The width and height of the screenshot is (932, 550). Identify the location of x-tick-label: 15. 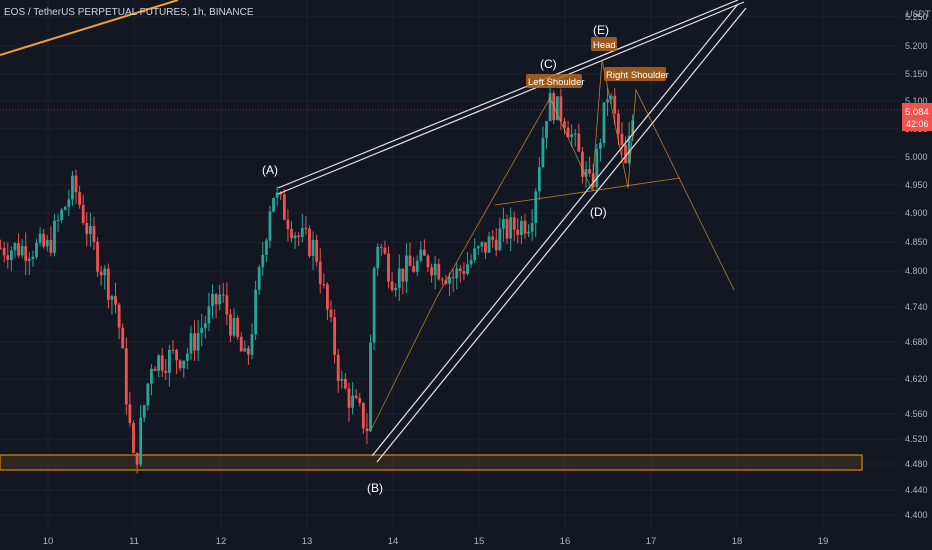
(479, 541).